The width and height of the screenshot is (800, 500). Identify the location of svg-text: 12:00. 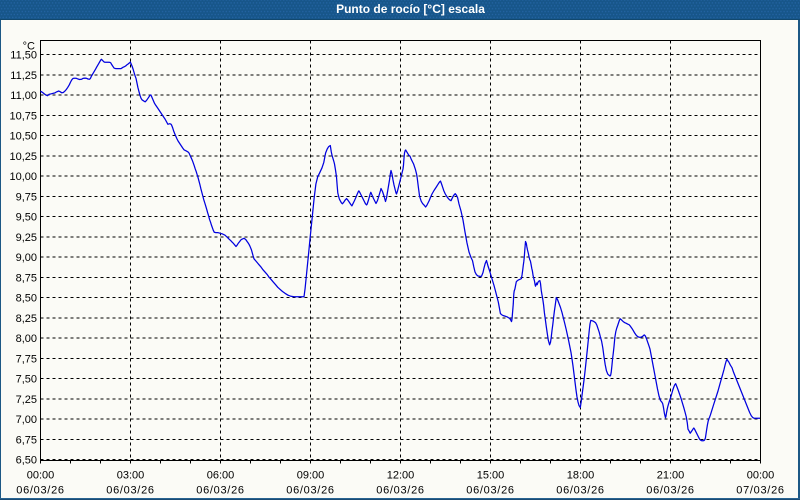
(401, 476).